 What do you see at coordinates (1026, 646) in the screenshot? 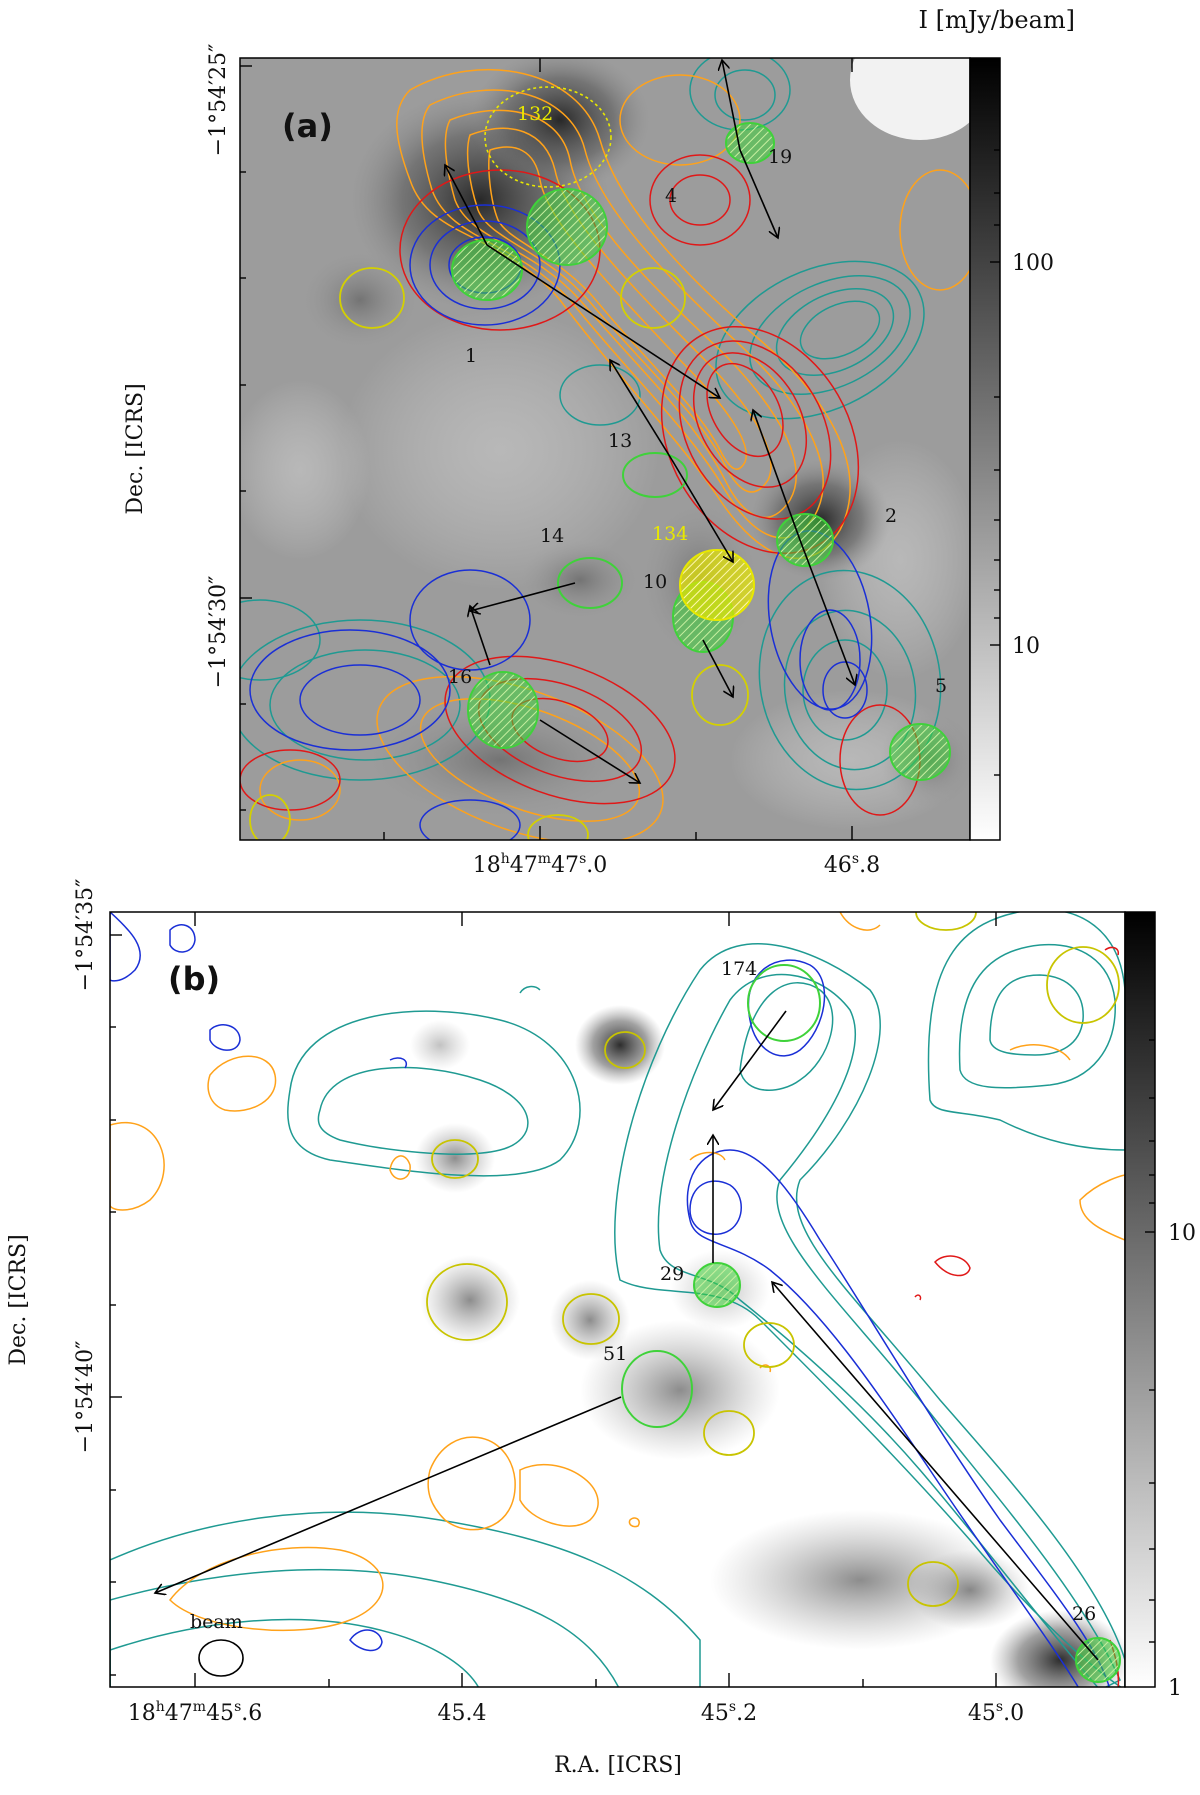
I see `panel-a-colorbar-tick-10: 10` at bounding box center [1026, 646].